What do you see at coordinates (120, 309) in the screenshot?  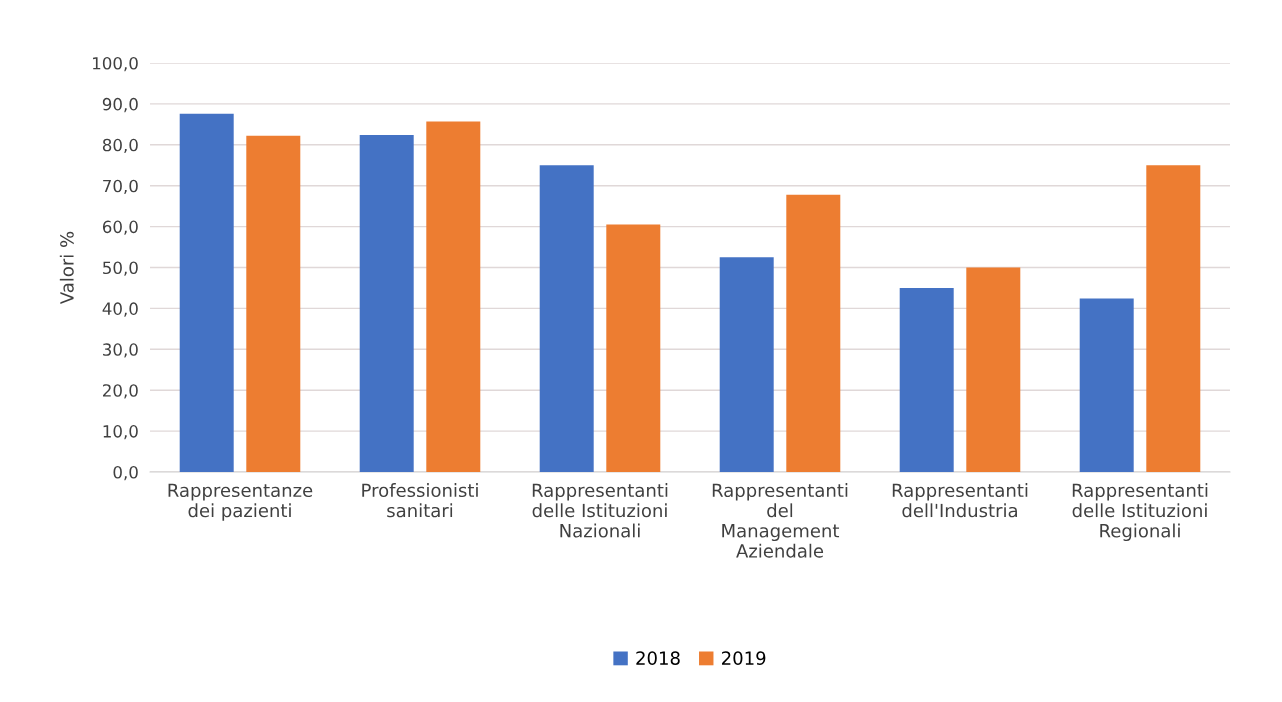 I see `y-tick-label: 40,0` at bounding box center [120, 309].